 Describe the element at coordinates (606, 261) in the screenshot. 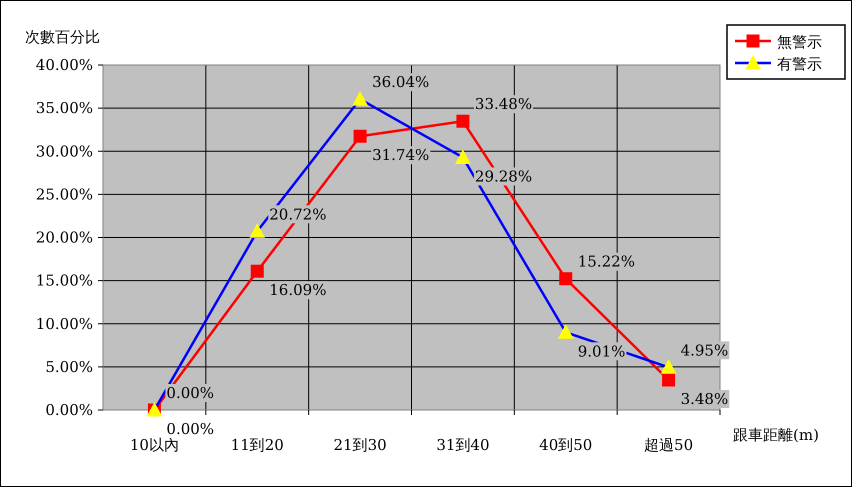

I see `data-label: 15.22%` at that location.